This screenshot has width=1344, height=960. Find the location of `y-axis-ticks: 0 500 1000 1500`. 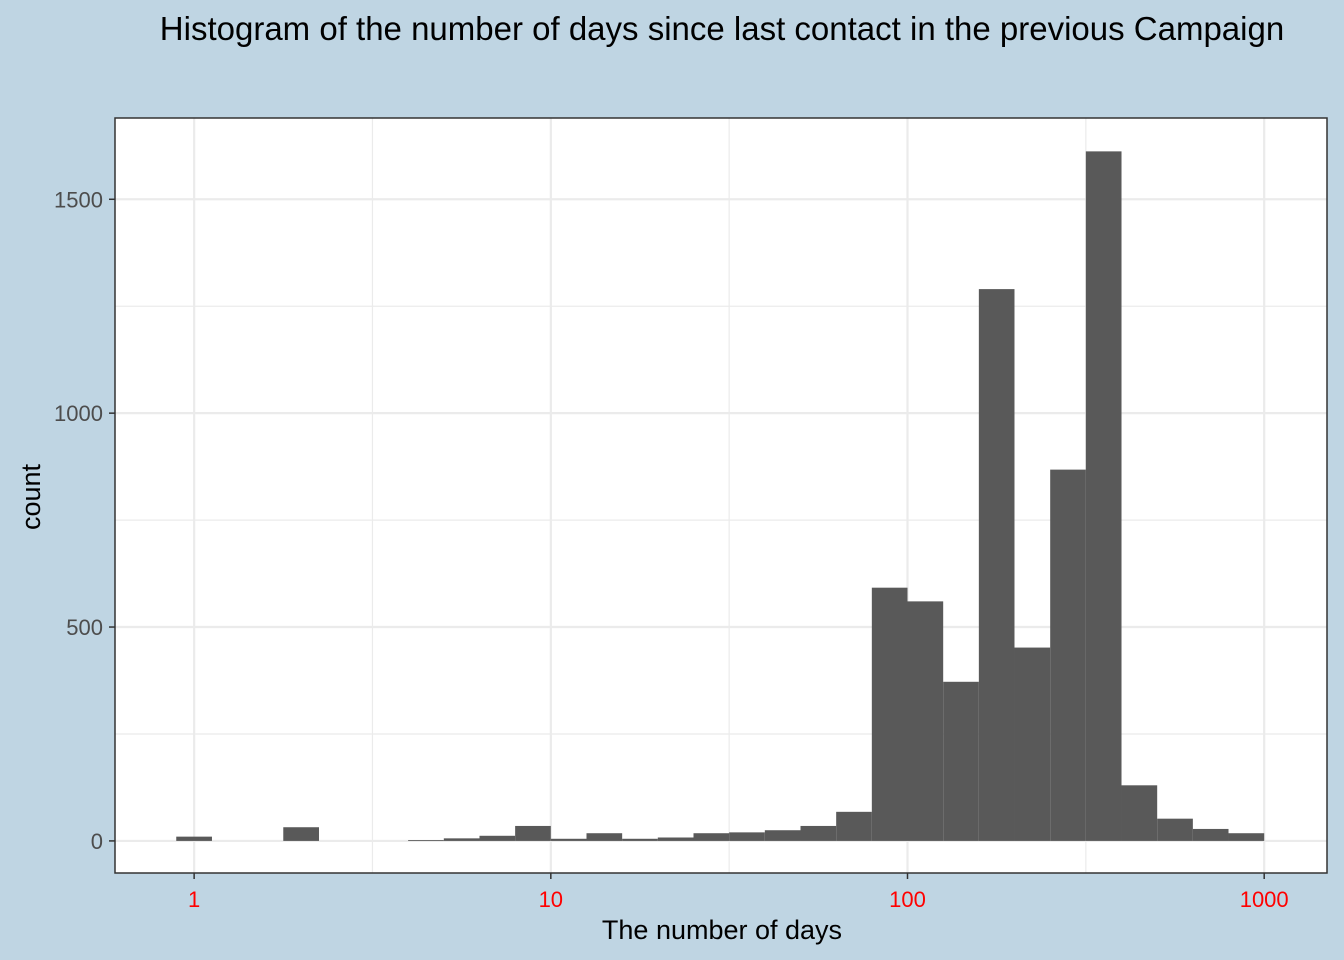

y-axis-ticks: 0 500 1000 1500 is located at coordinates (84, 520).